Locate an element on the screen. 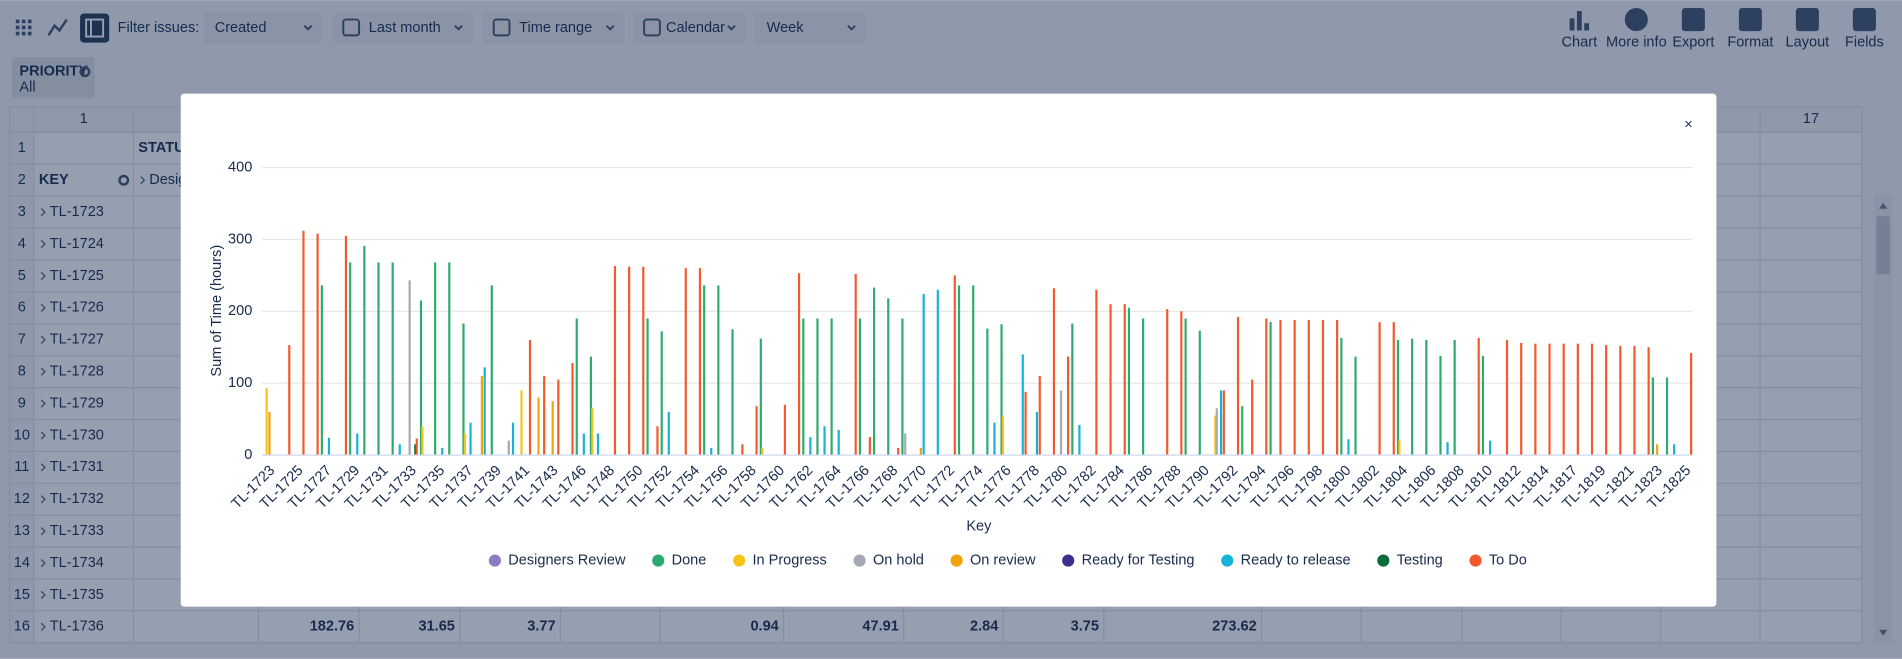 The image size is (1902, 659). legend-label: Testing is located at coordinates (1420, 560).